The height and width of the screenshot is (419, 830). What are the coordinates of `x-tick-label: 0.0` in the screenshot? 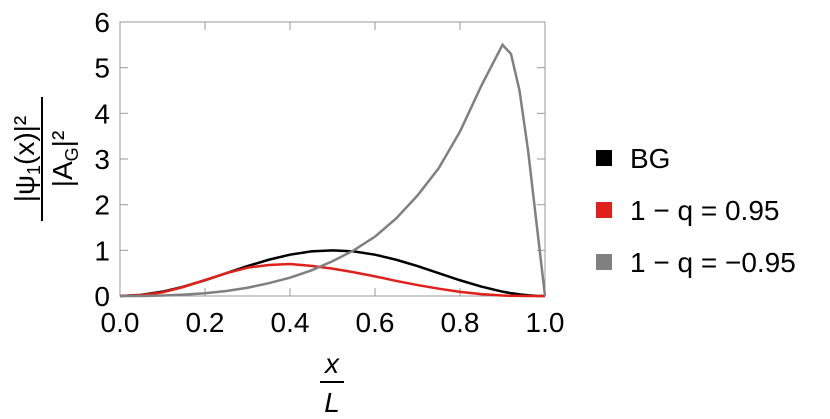 It's located at (120, 322).